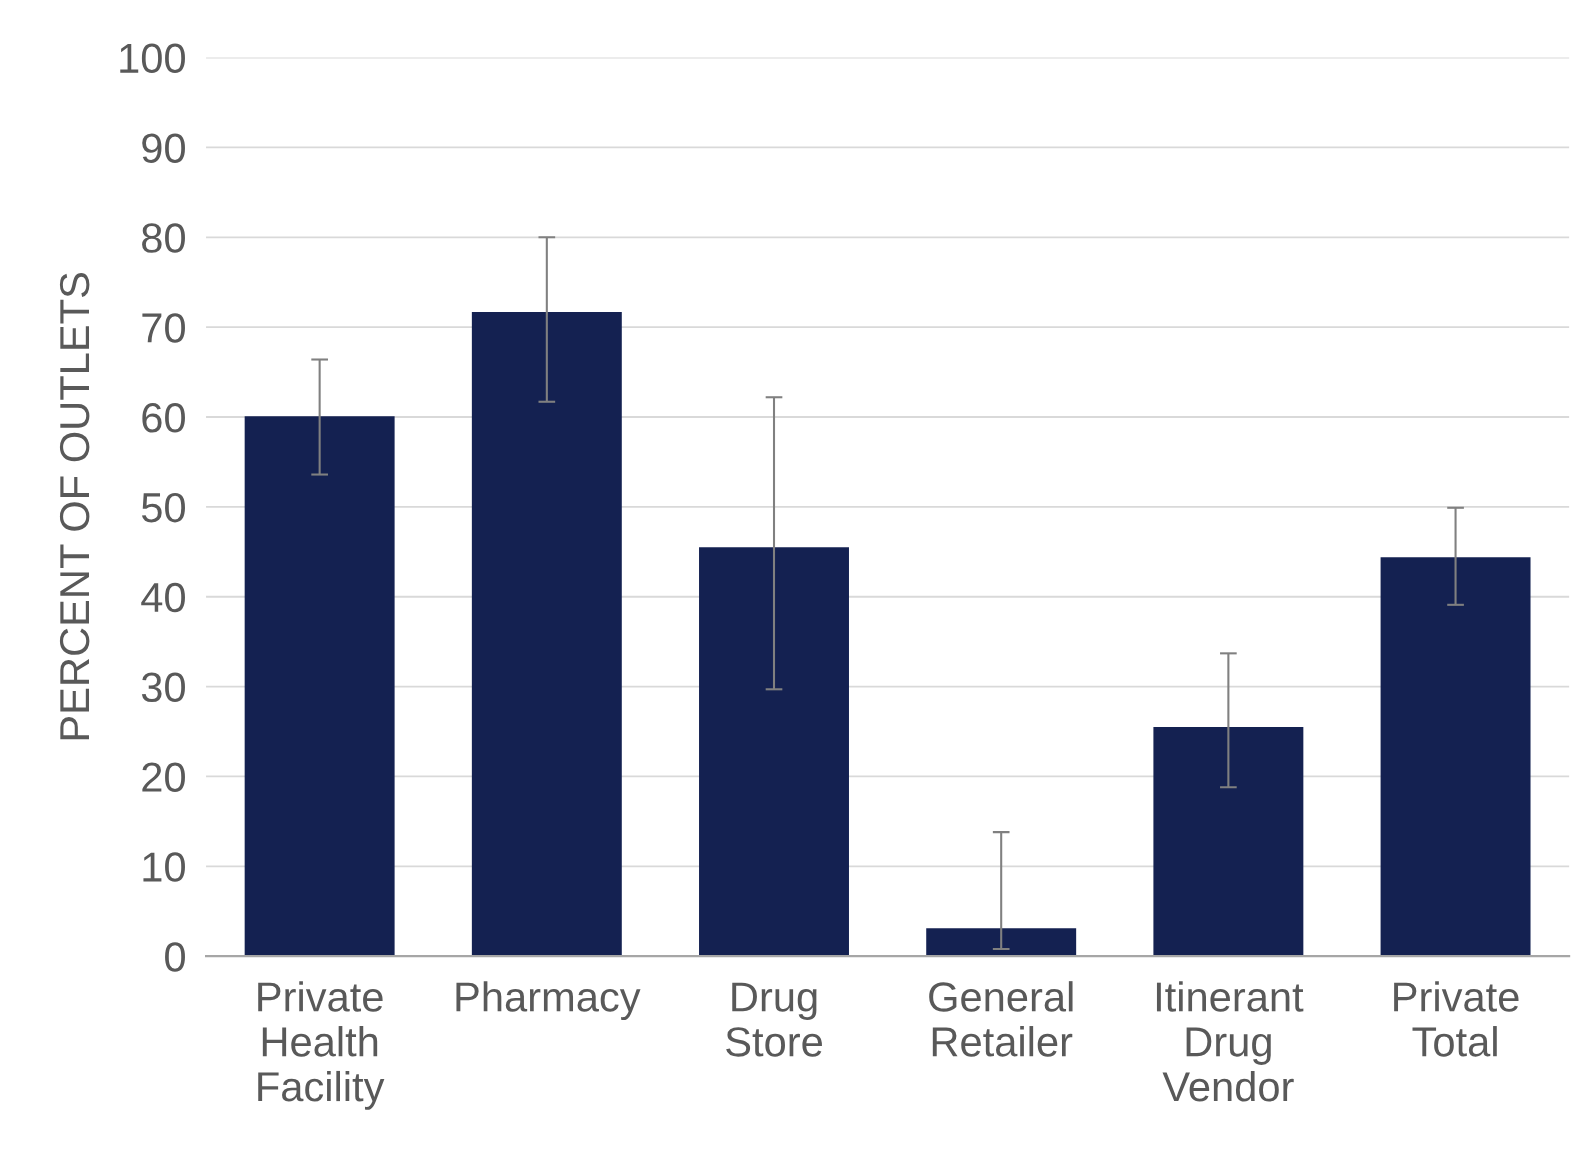  I want to click on x-tick-label: Pharmacy, so click(548, 1000).